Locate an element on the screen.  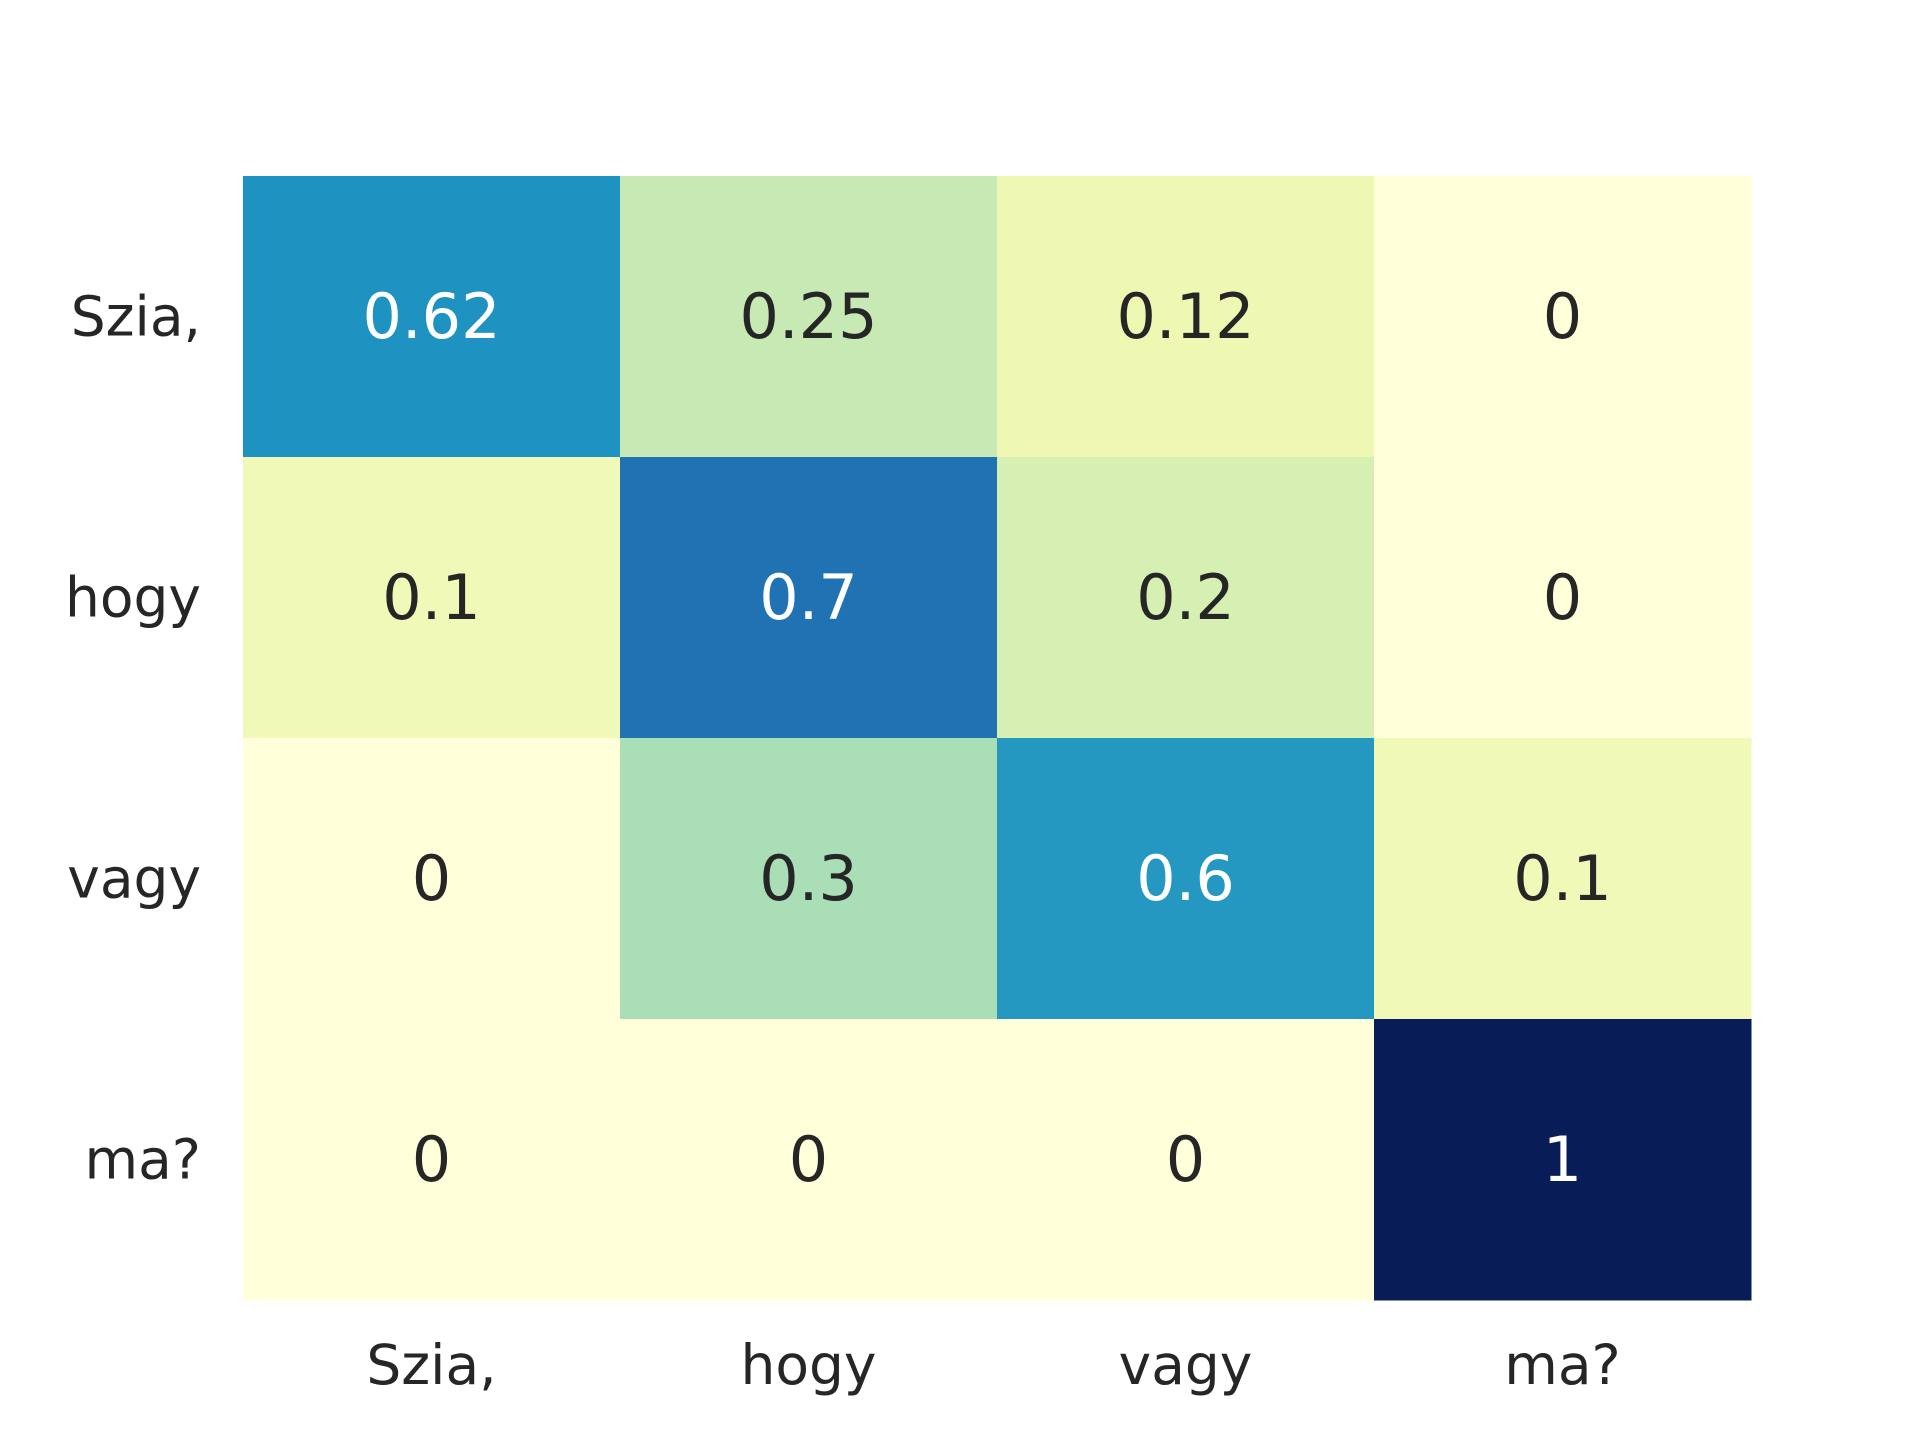
y-tick-label: vagy is located at coordinates (134, 879).